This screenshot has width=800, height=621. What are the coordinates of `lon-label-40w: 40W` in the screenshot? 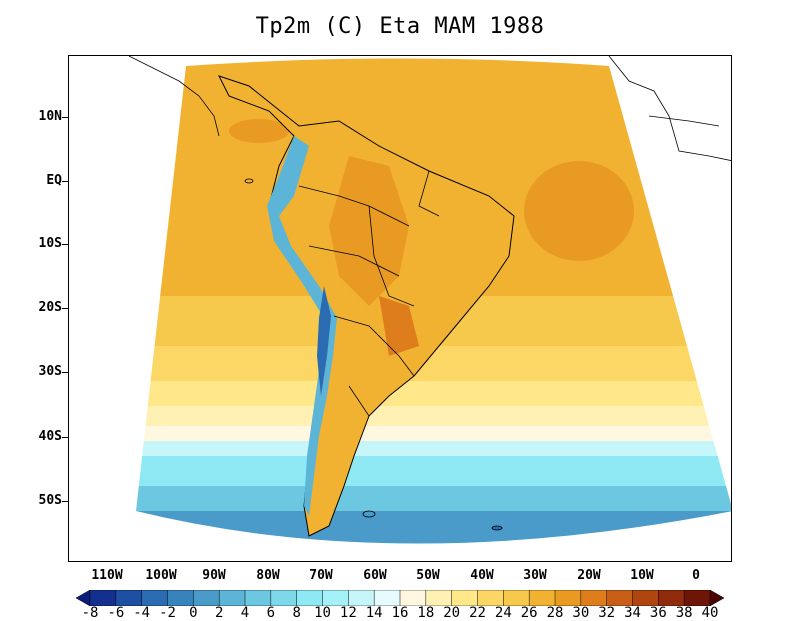 It's located at (482, 575).